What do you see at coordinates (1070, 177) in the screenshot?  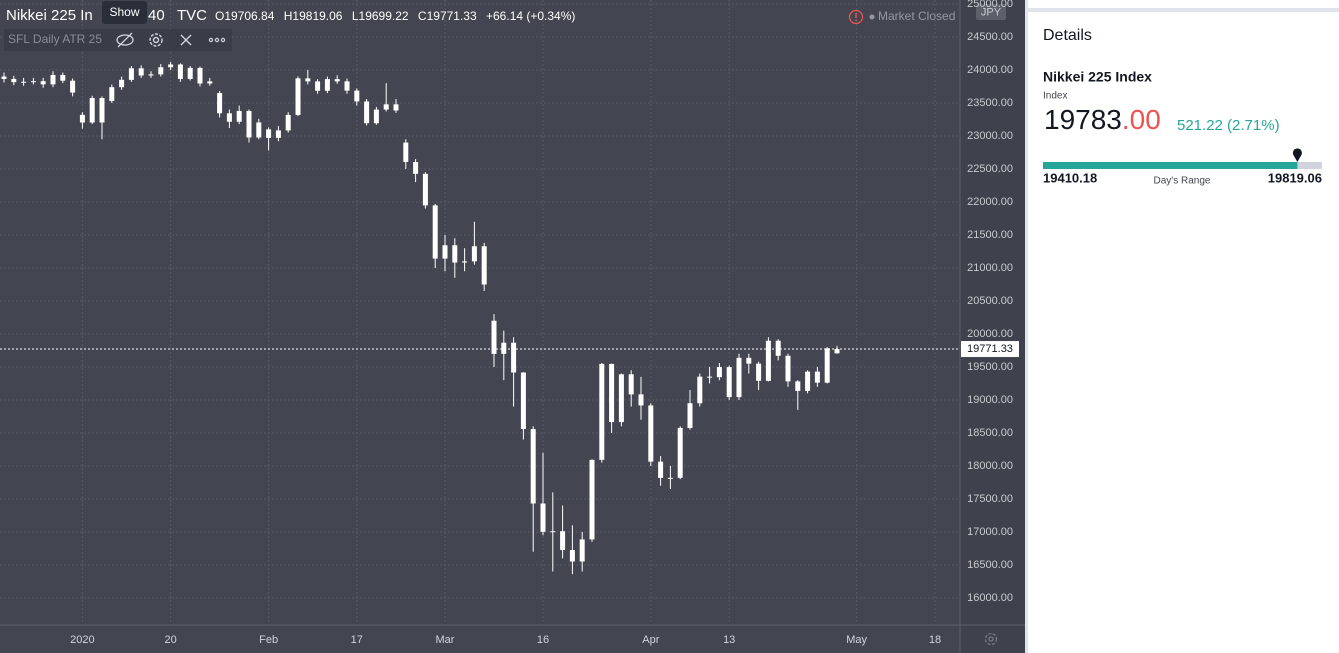 I see `day-low: 19410.18` at bounding box center [1070, 177].